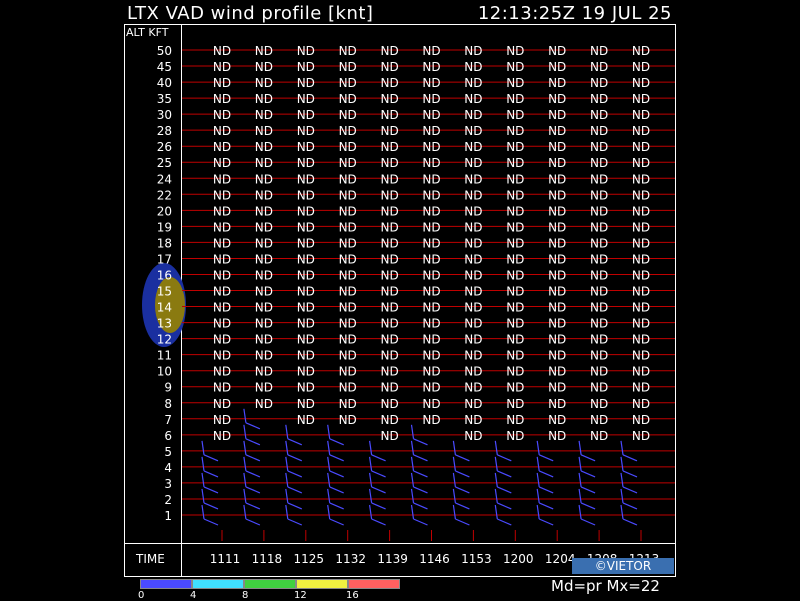 The height and width of the screenshot is (601, 800). Describe the element at coordinates (193, 595) in the screenshot. I see `scale-label: 4` at that location.